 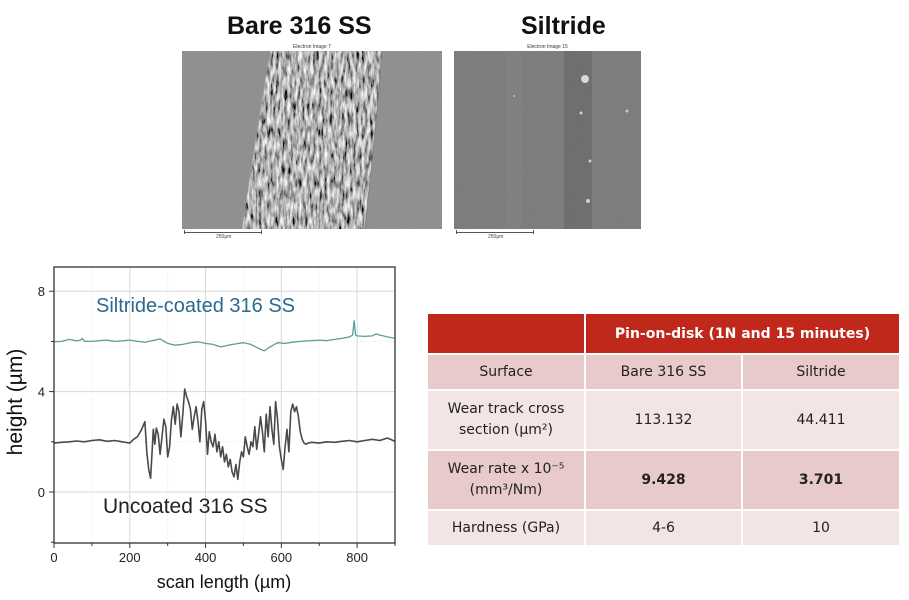 I want to click on scale-label-bare: 250µm, so click(x=224, y=237).